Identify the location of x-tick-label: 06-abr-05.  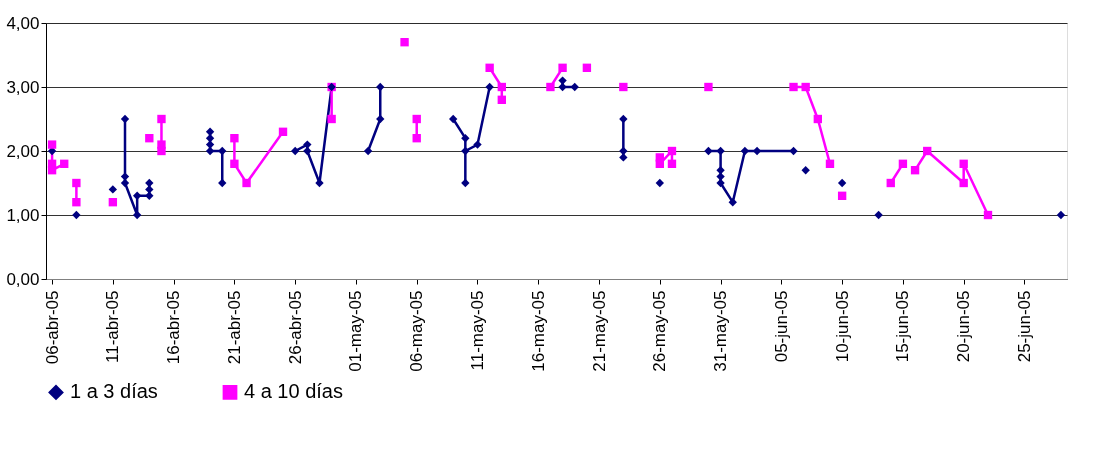
(52, 327).